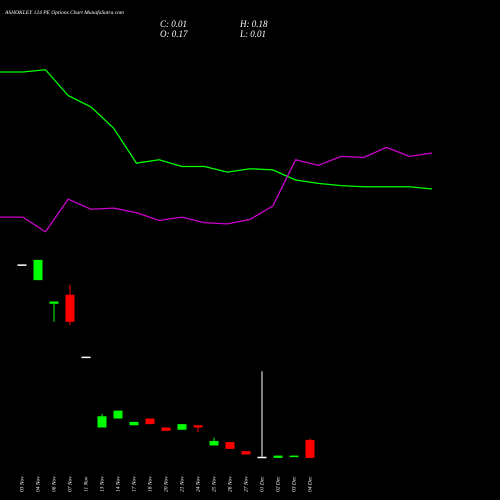 The width and height of the screenshot is (500, 500). What do you see at coordinates (70, 484) in the screenshot?
I see `x-tick-label: 07 Nov` at bounding box center [70, 484].